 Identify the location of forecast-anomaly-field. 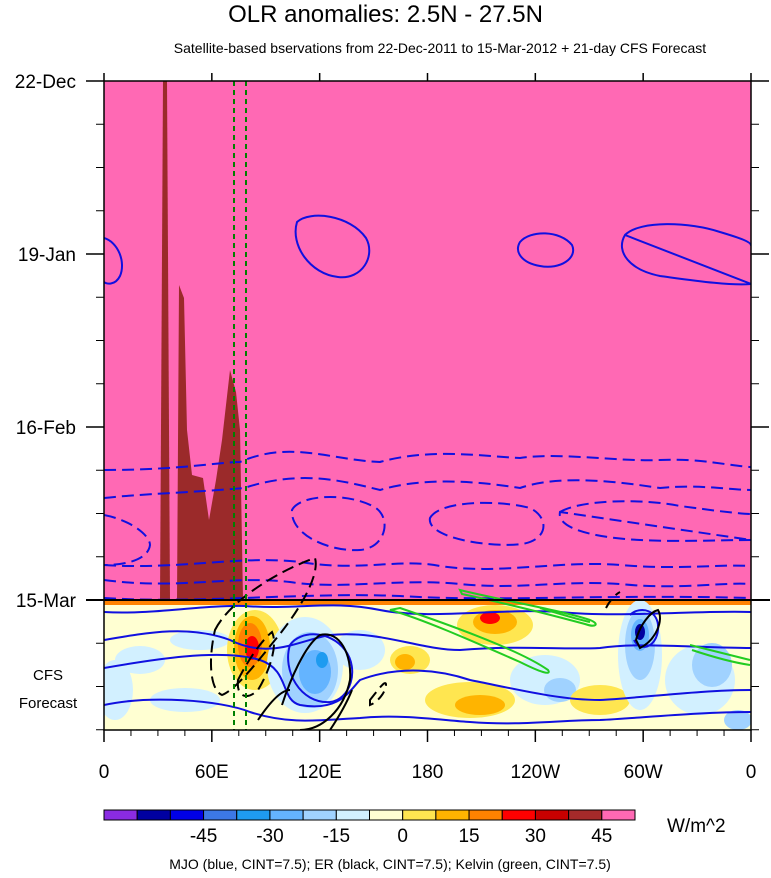
(427, 665).